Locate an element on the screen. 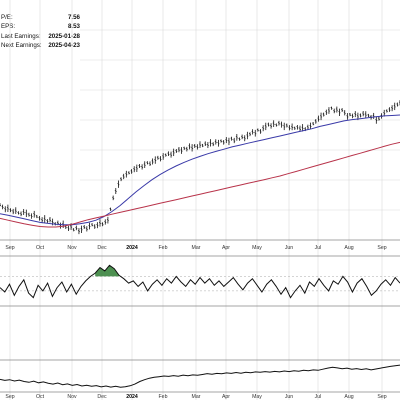 This screenshot has height=400, width=400. stat-eps-value: 8.53 is located at coordinates (73, 27).